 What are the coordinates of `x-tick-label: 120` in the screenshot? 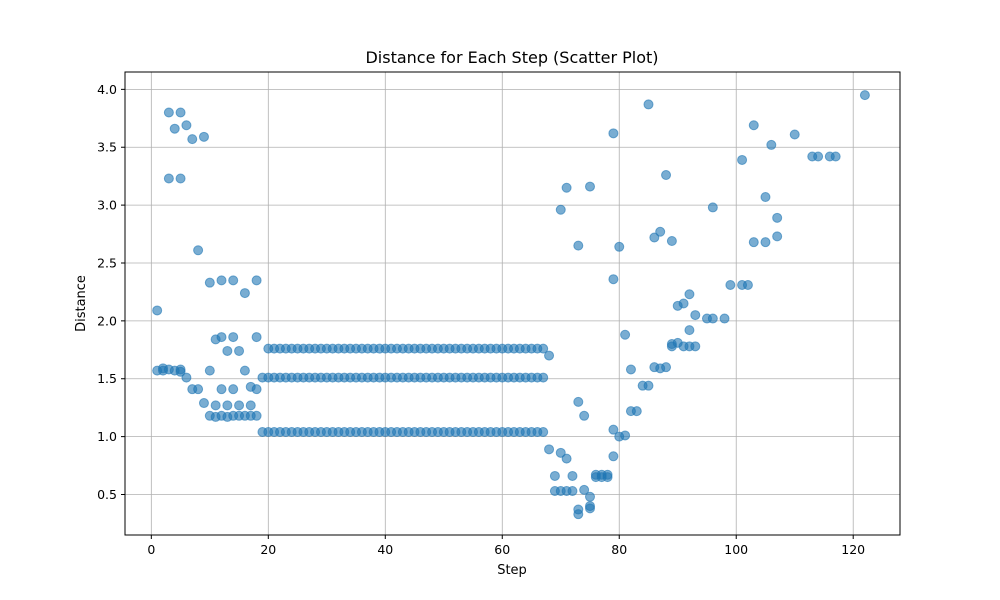 It's located at (853, 549).